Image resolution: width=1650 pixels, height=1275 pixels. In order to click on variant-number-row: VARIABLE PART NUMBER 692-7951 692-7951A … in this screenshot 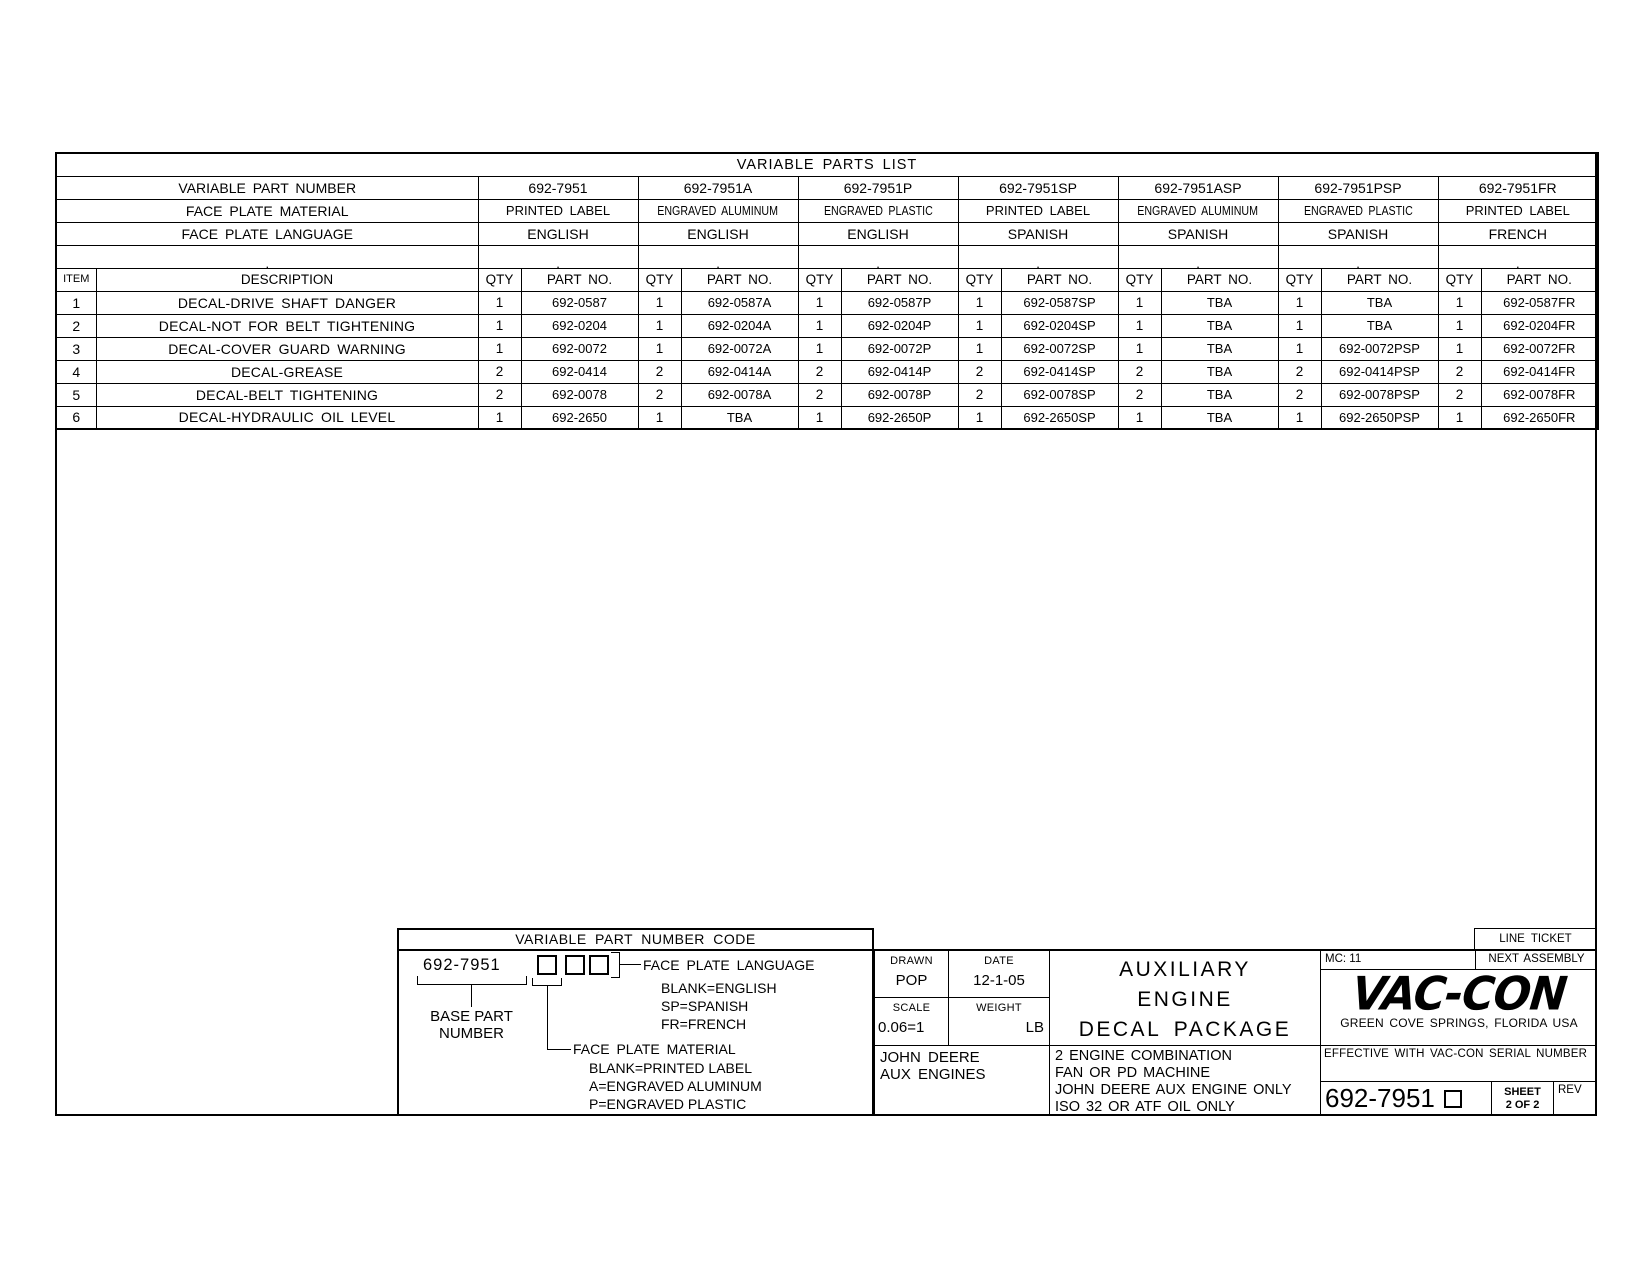, I will do `click(827, 187)`.